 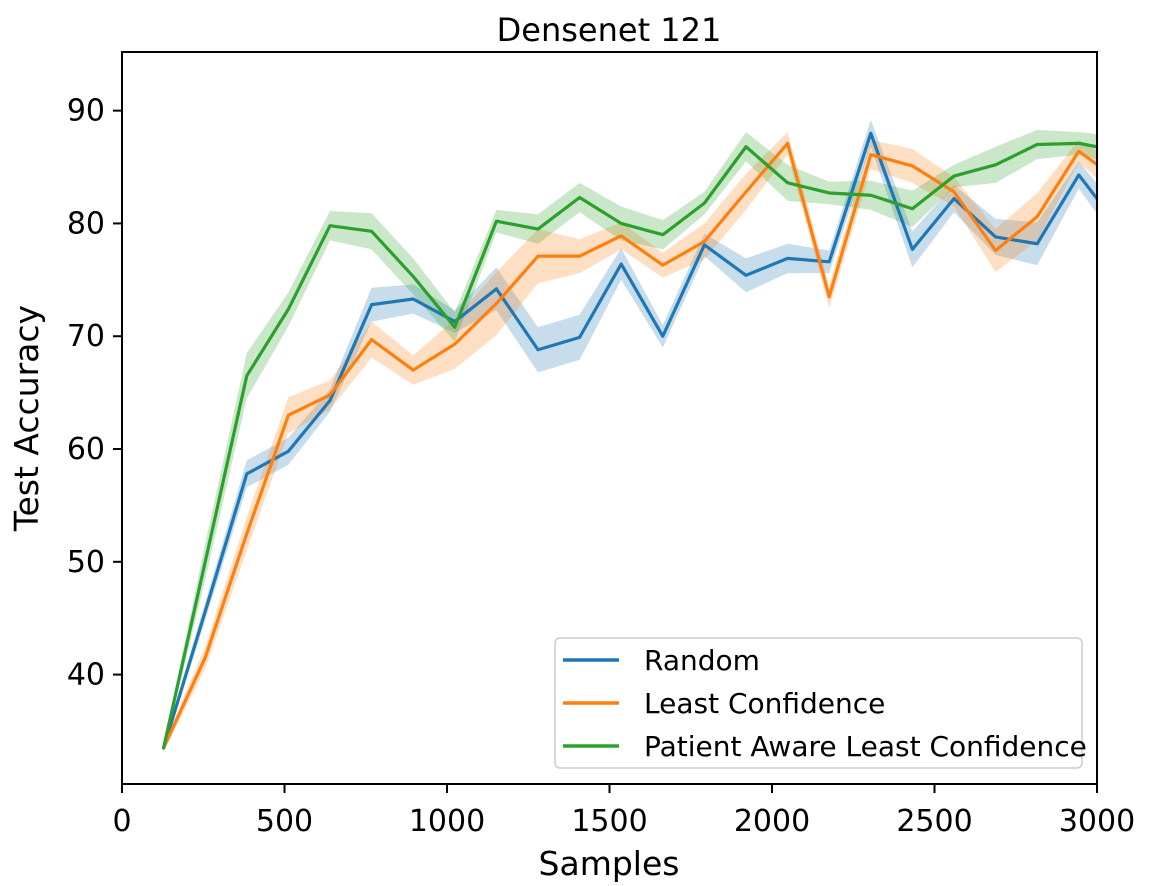 What do you see at coordinates (86, 675) in the screenshot?
I see `y-tick-label-40: 40` at bounding box center [86, 675].